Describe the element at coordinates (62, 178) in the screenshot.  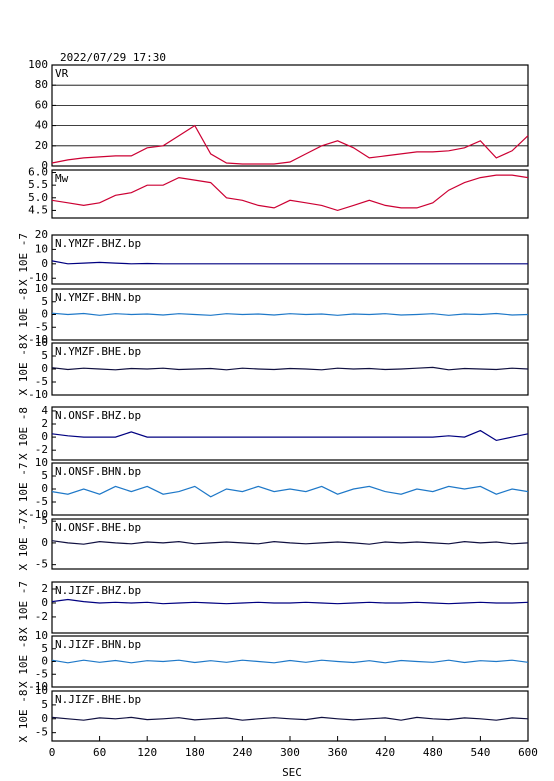
I see `panel-label: Mw` at that location.